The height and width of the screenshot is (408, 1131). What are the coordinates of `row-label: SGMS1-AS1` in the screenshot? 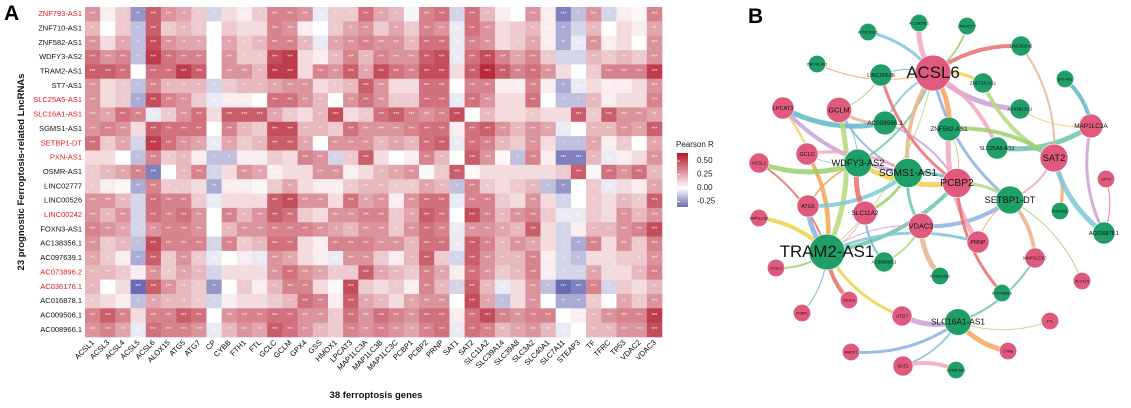 It's located at (60, 128).